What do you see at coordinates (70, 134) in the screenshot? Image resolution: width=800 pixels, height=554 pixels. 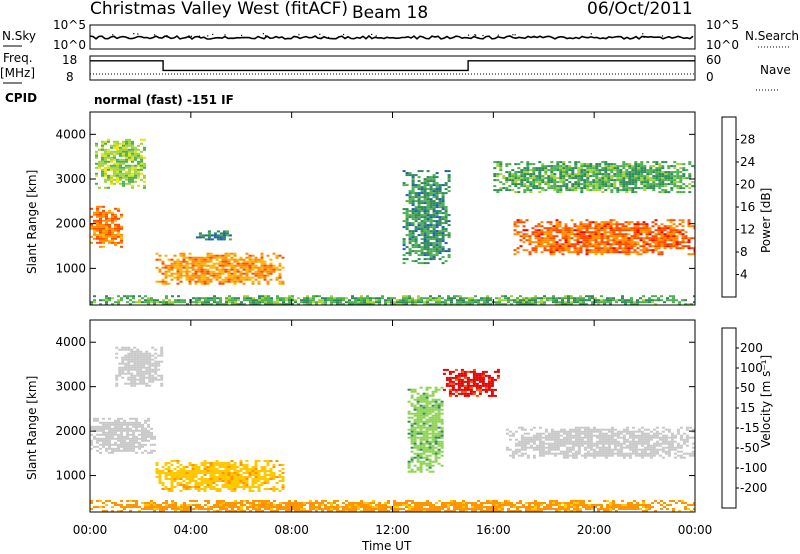 I see `y-tick-label: 4000` at bounding box center [70, 134].